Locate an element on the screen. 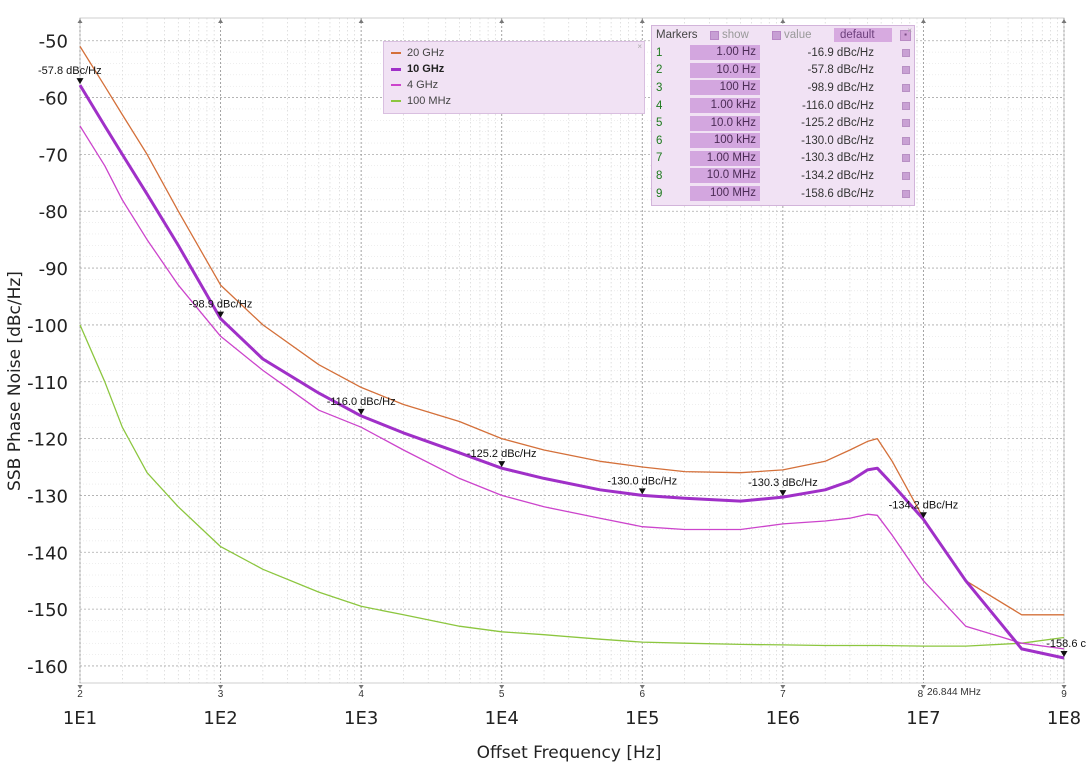  legend-item: 20 GHz is located at coordinates (516, 53).